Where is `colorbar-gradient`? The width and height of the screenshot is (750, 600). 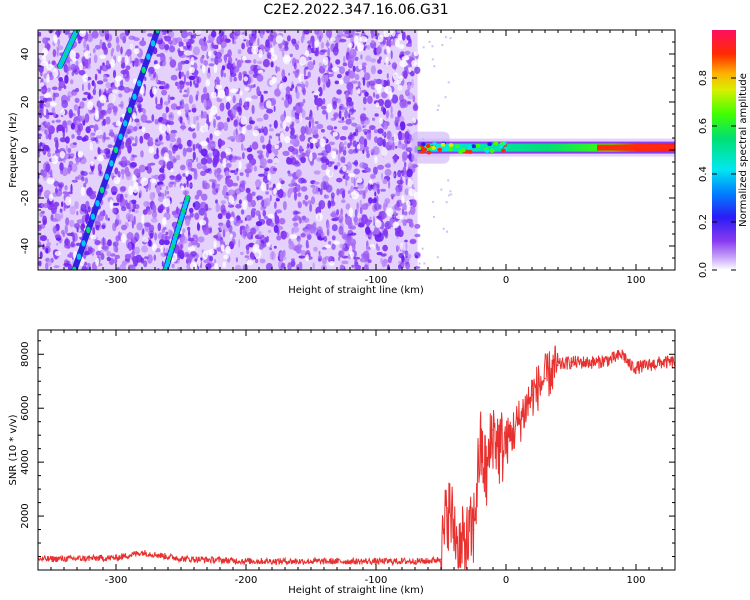
colorbar-gradient is located at coordinates (724, 150).